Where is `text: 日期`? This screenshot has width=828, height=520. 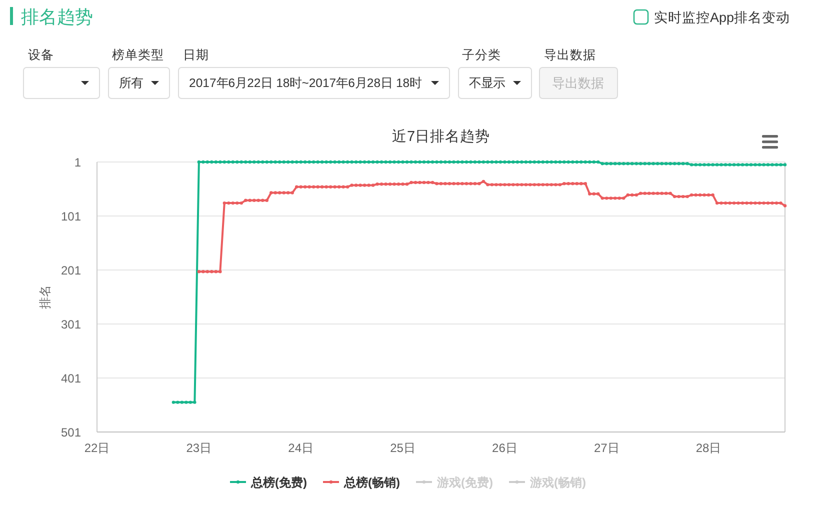 text: 日期 is located at coordinates (196, 55).